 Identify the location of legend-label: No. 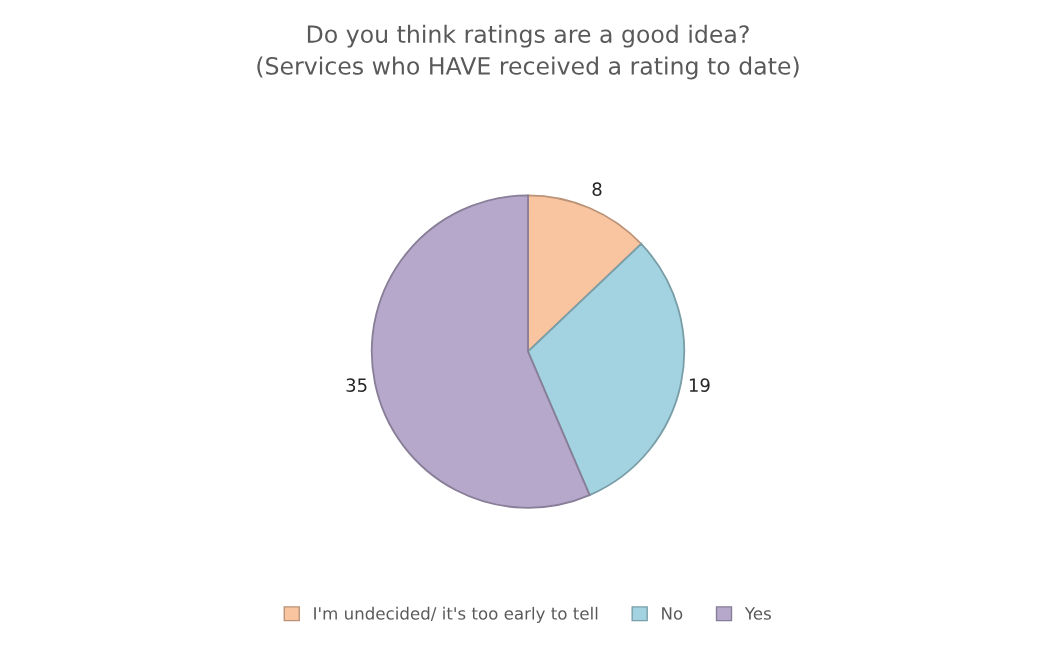
(672, 613).